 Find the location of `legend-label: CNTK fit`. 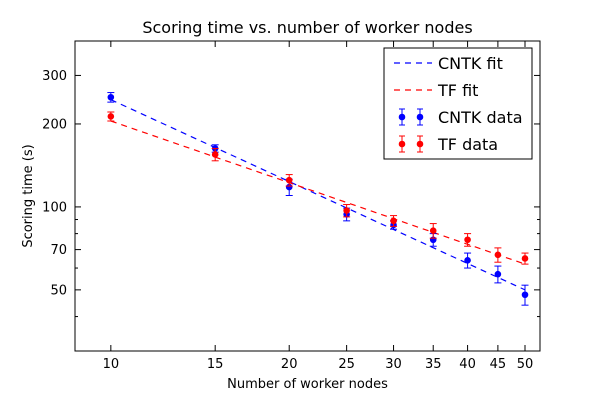

legend-label: CNTK fit is located at coordinates (470, 63).